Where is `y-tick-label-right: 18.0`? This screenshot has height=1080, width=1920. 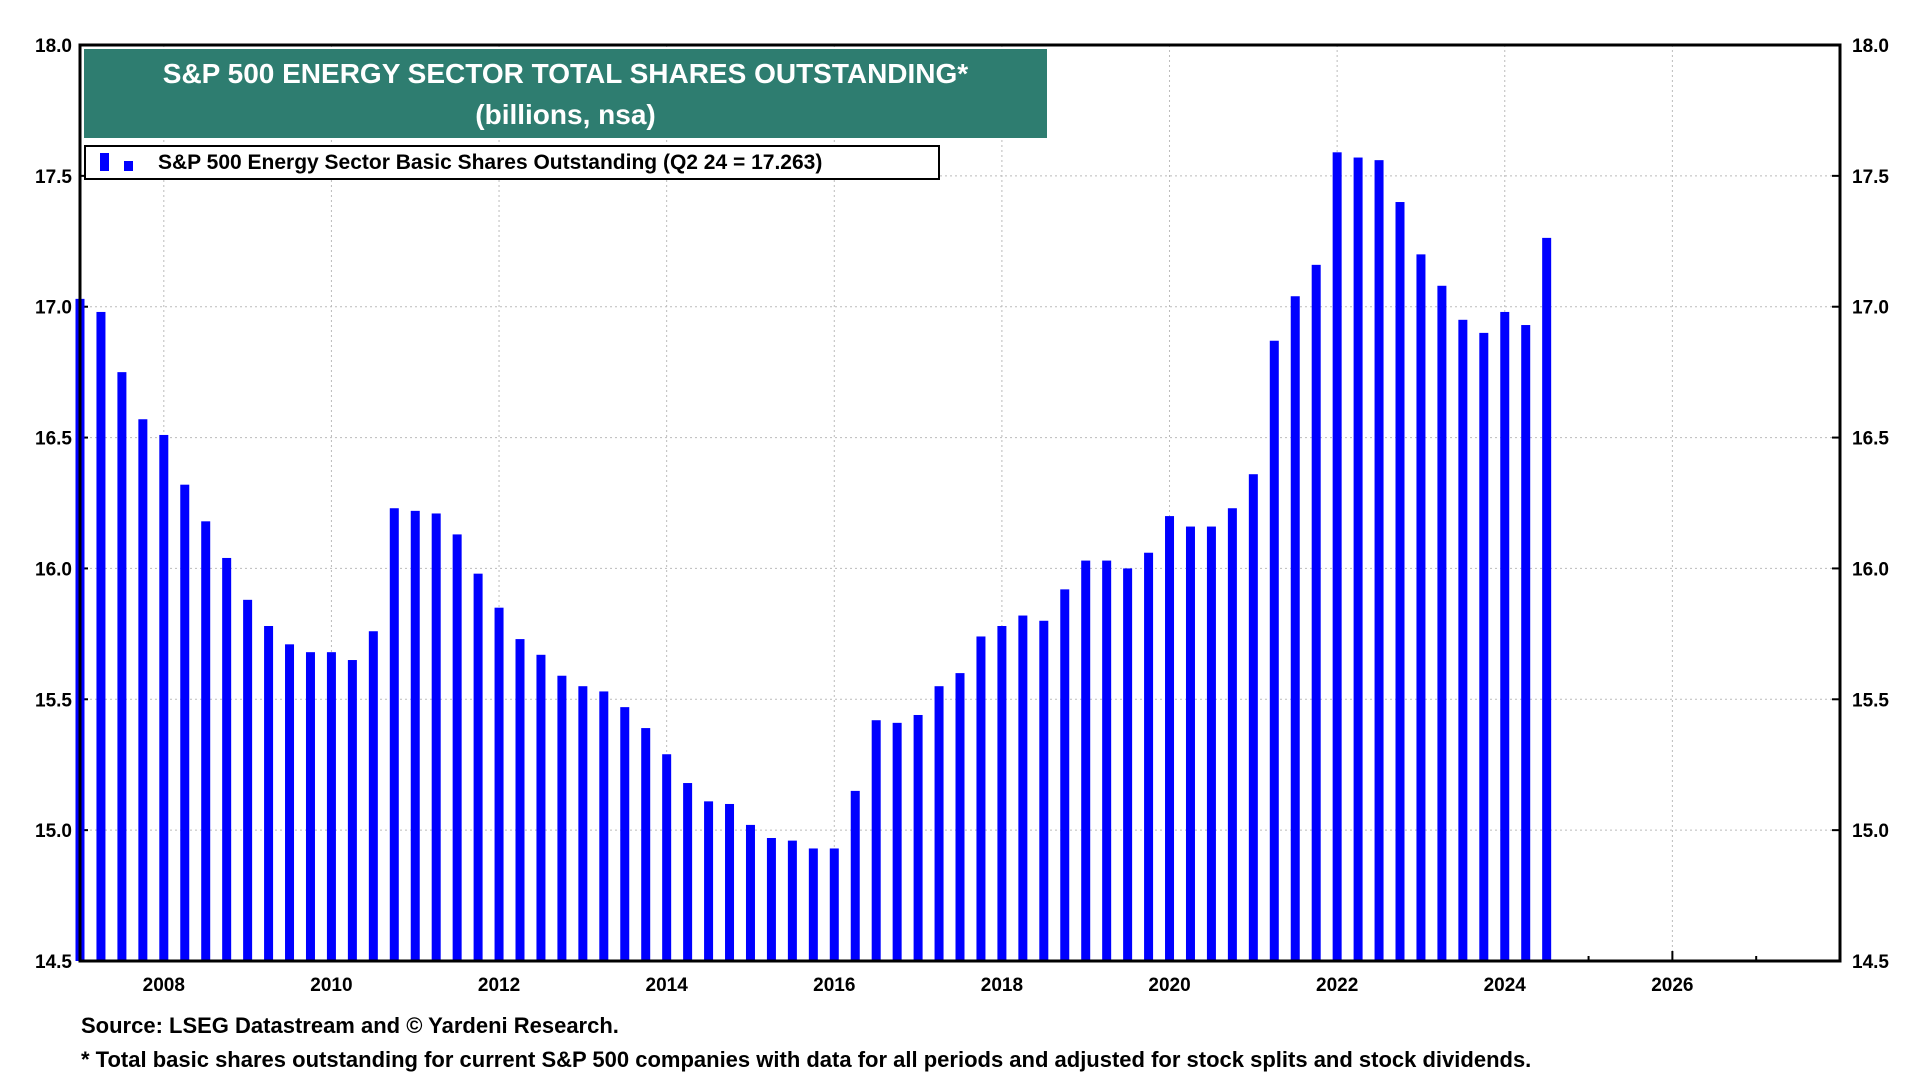 y-tick-label-right: 18.0 is located at coordinates (1870, 46).